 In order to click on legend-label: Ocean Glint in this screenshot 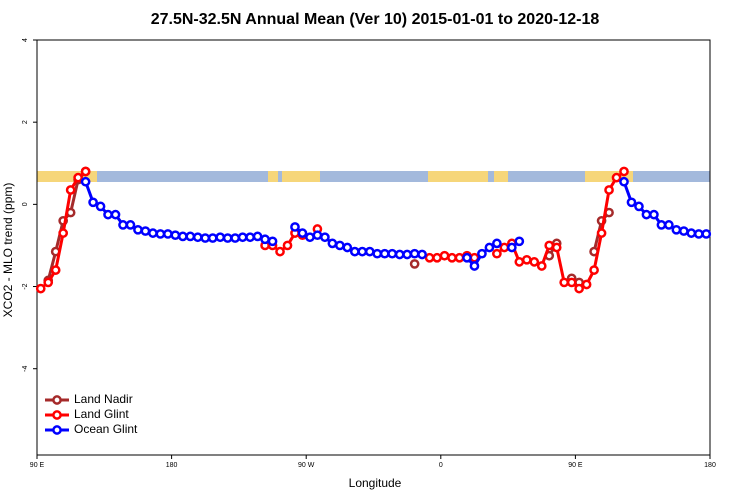, I will do `click(106, 429)`.